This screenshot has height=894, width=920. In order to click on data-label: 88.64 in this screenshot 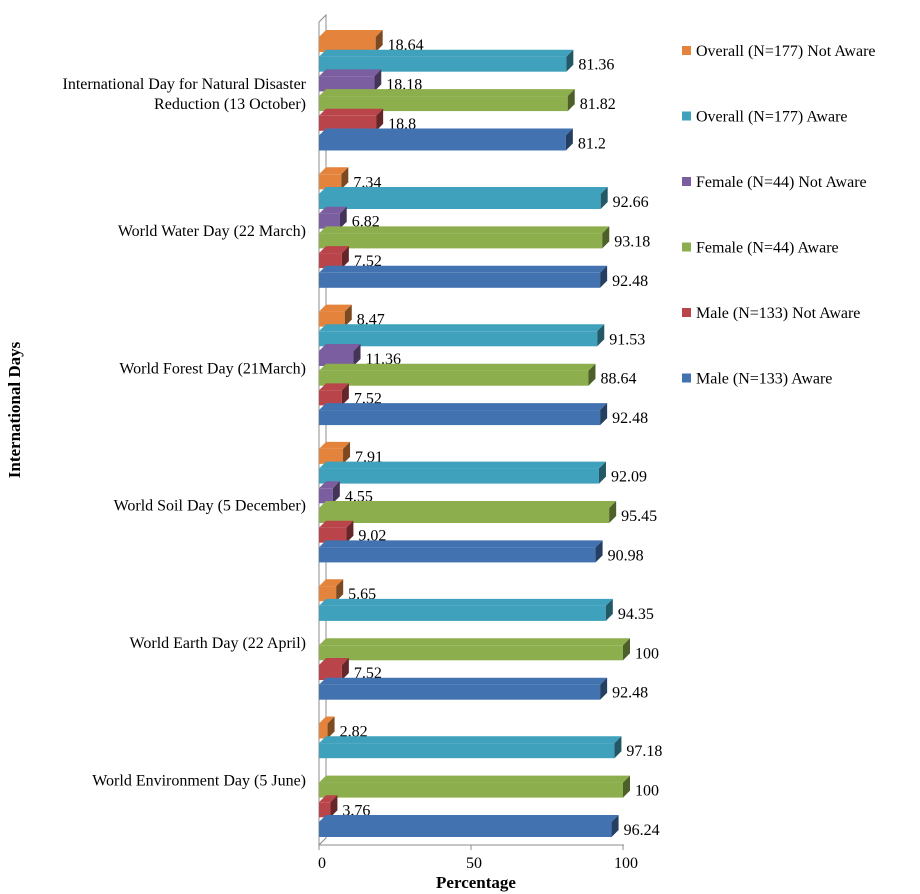, I will do `click(618, 379)`.